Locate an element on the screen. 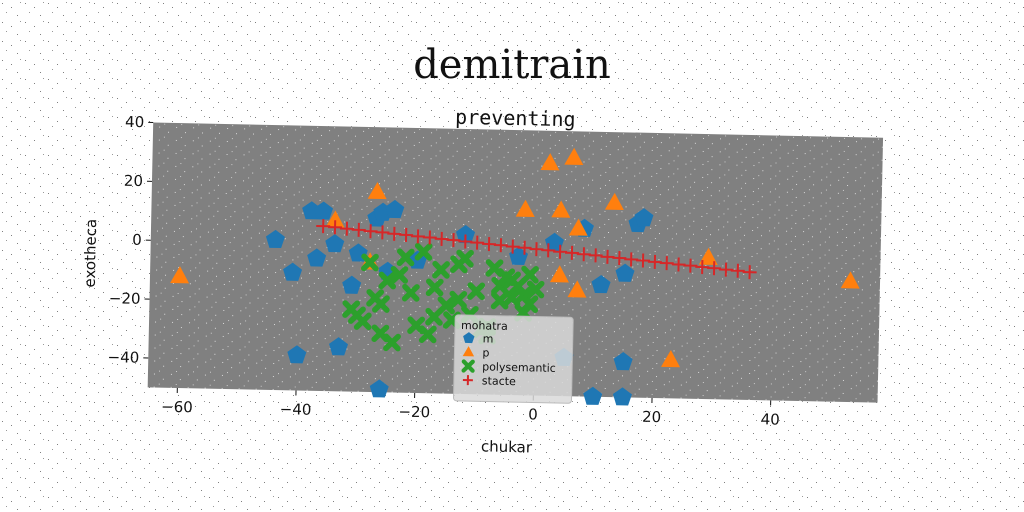 The width and height of the screenshot is (1024, 512). y-axis-label: exotheca is located at coordinates (90, 253).